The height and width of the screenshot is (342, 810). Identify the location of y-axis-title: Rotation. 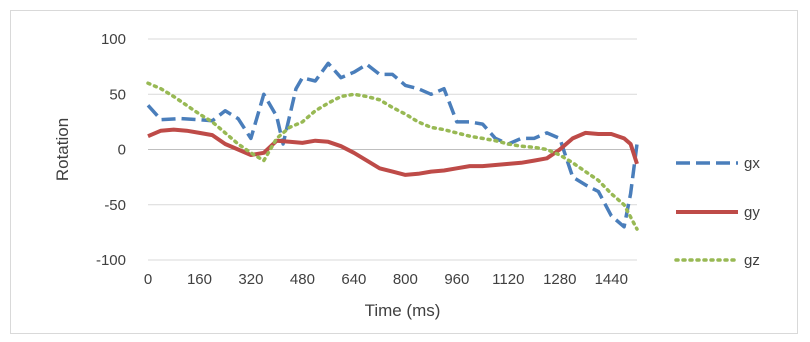
(62, 149).